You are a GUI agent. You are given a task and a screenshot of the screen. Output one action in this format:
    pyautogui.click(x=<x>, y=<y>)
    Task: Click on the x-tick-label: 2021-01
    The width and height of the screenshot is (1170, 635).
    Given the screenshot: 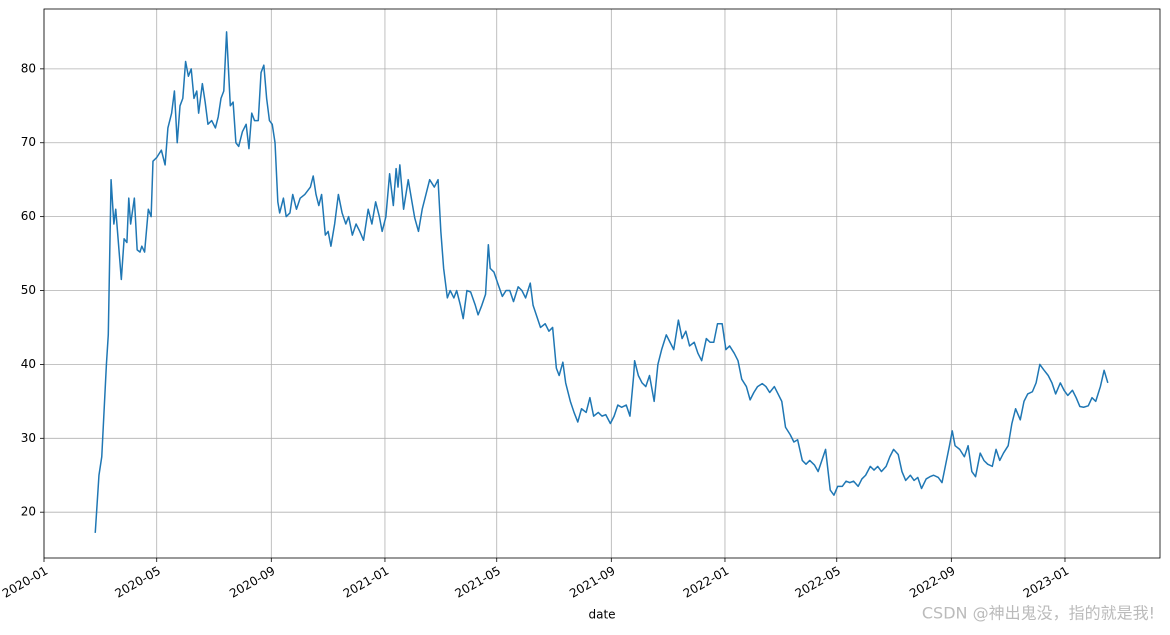 What is the action you would take?
    pyautogui.click(x=366, y=582)
    